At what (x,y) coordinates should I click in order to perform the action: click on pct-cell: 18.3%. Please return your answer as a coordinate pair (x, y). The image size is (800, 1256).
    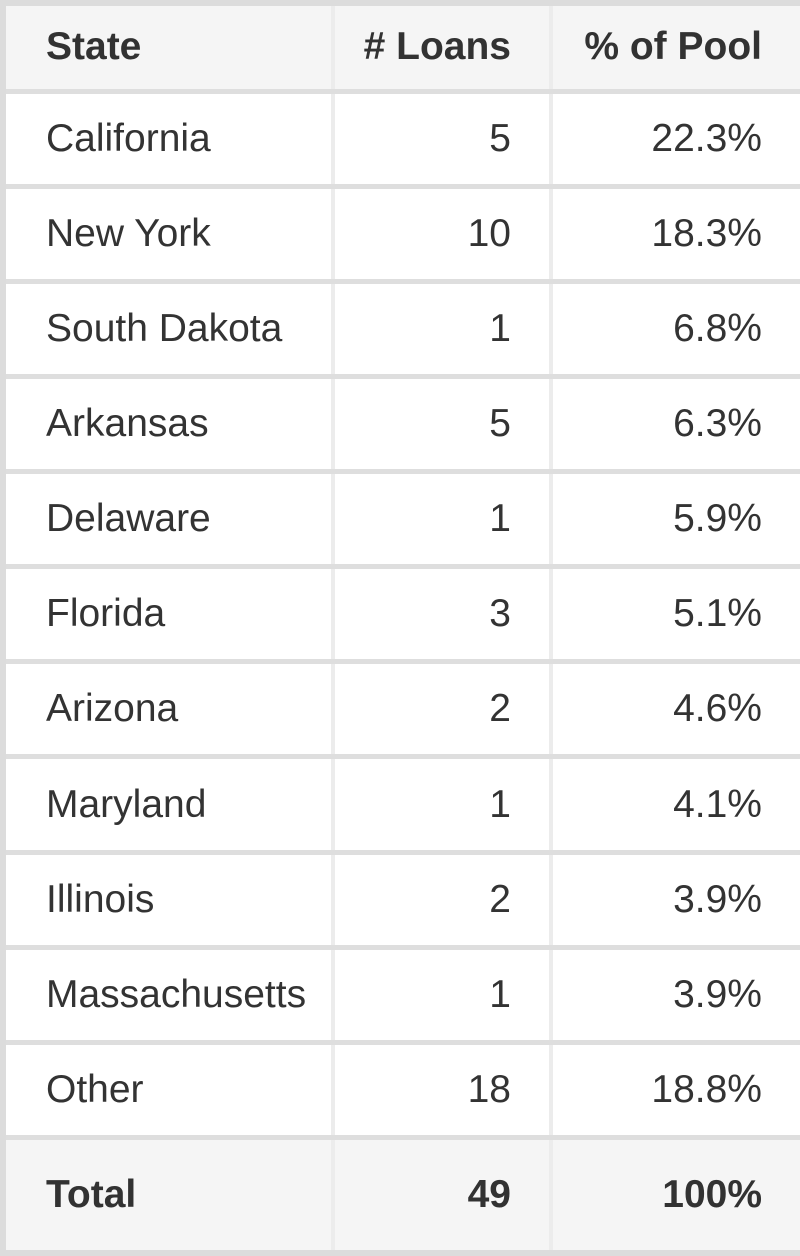
    Looking at the image, I should click on (674, 234).